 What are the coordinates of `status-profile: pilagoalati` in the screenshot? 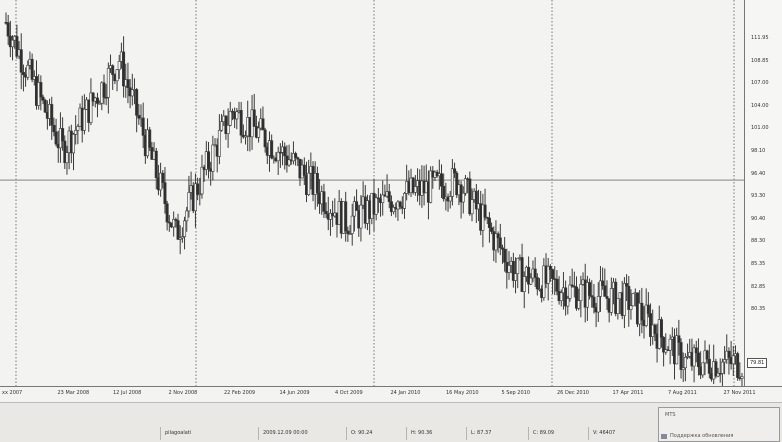 It's located at (207, 433).